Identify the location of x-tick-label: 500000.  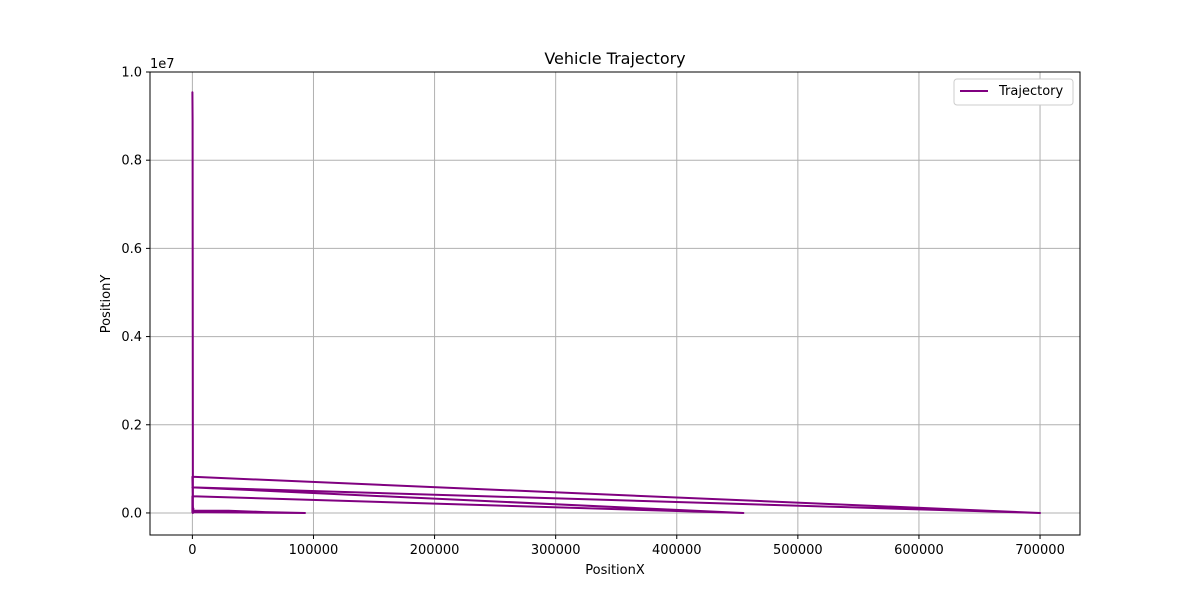
(798, 550).